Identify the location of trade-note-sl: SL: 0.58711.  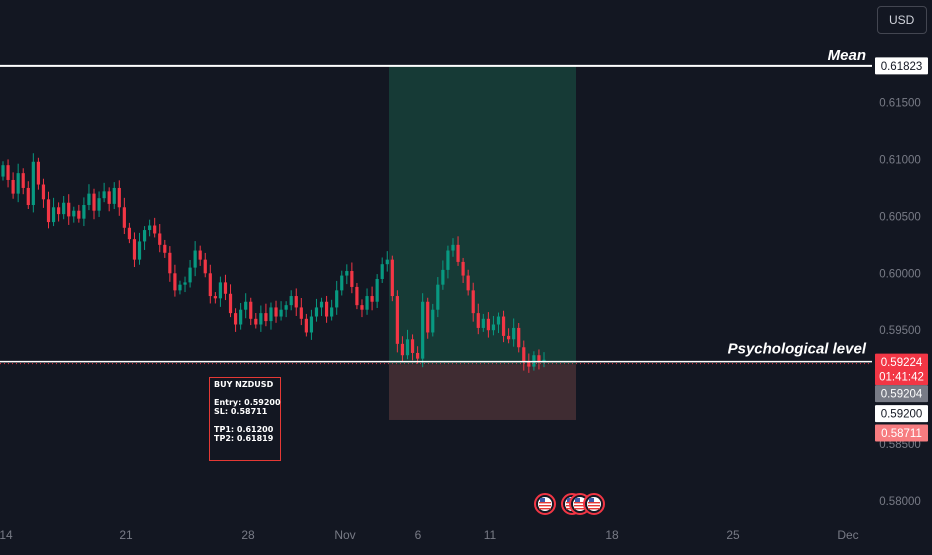
(241, 411).